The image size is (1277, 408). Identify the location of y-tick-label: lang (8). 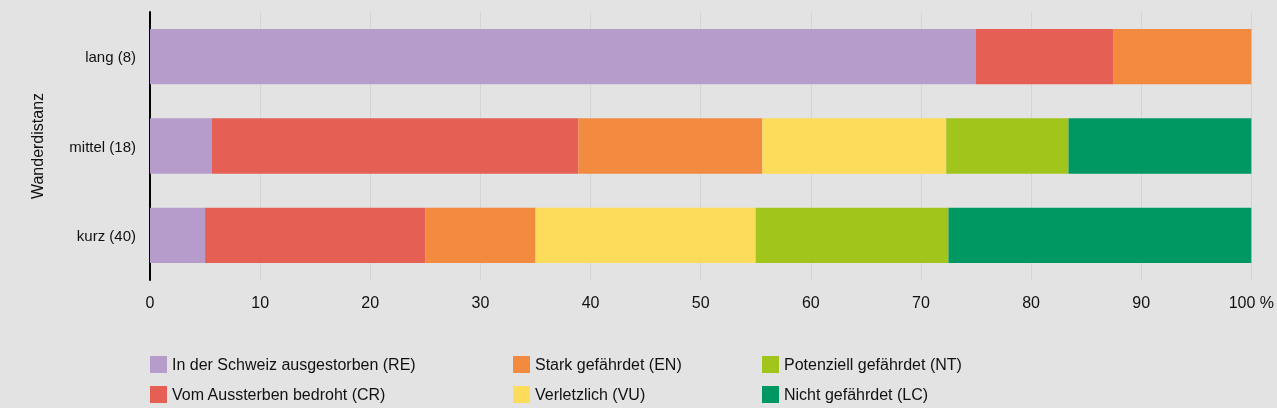
(110, 57).